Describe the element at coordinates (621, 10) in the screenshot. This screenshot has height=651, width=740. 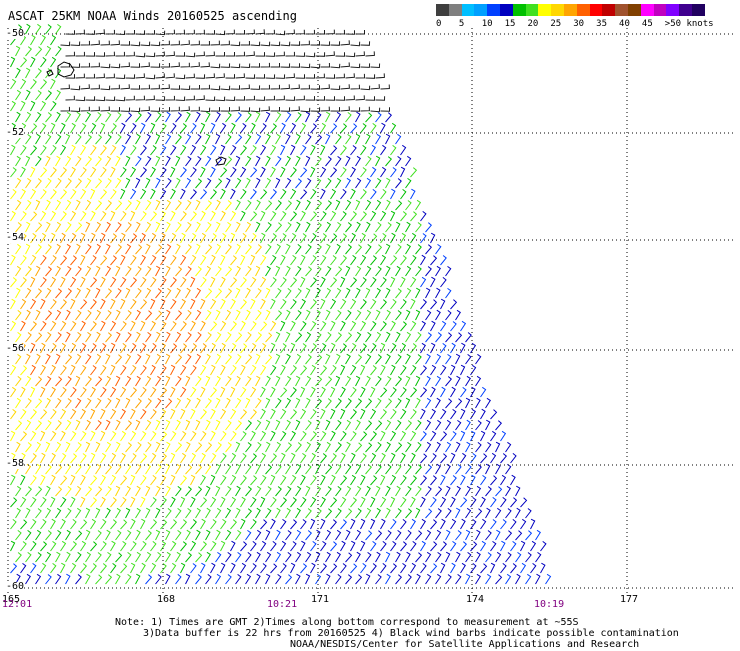
I see `scale-swatch` at that location.